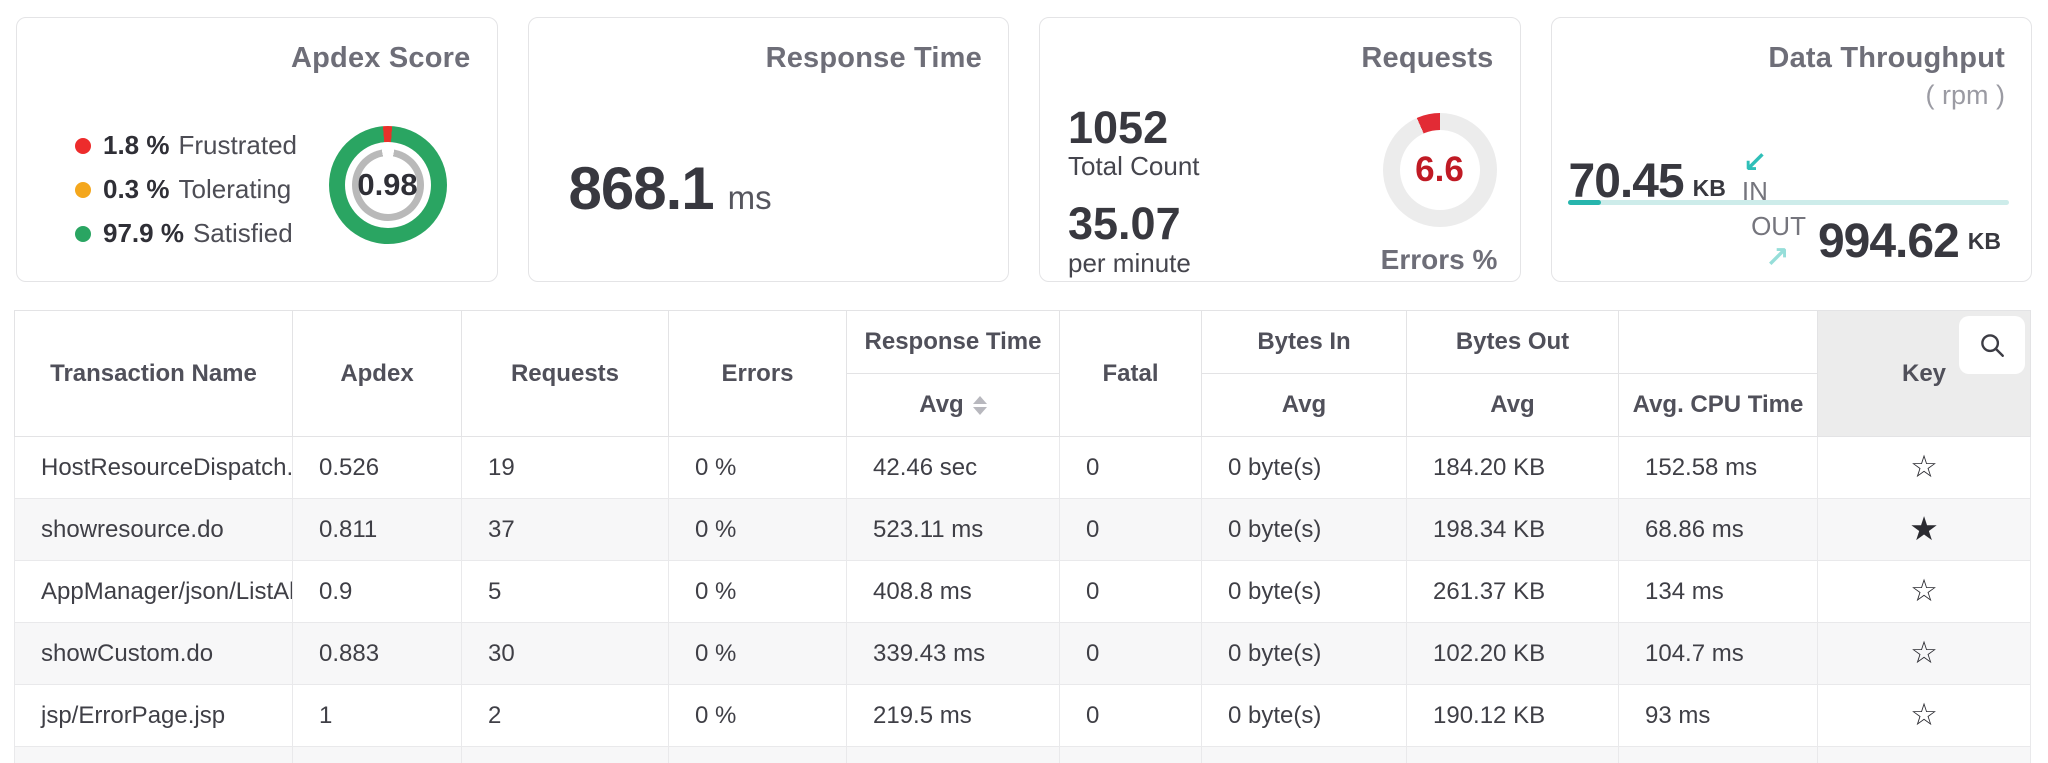 The image size is (2048, 763). Describe the element at coordinates (953, 529) in the screenshot. I see `cell-response-avg: 523.11 ms` at that location.